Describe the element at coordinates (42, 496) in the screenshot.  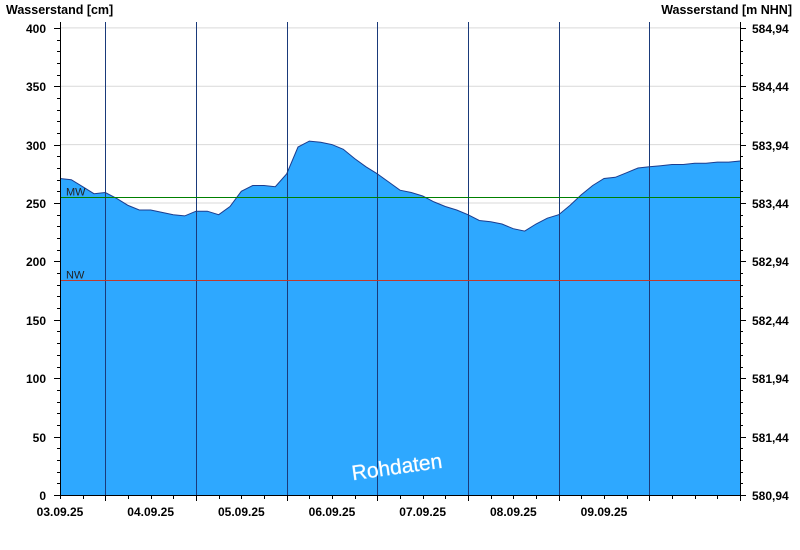
I see `y-tick-label: 0` at that location.